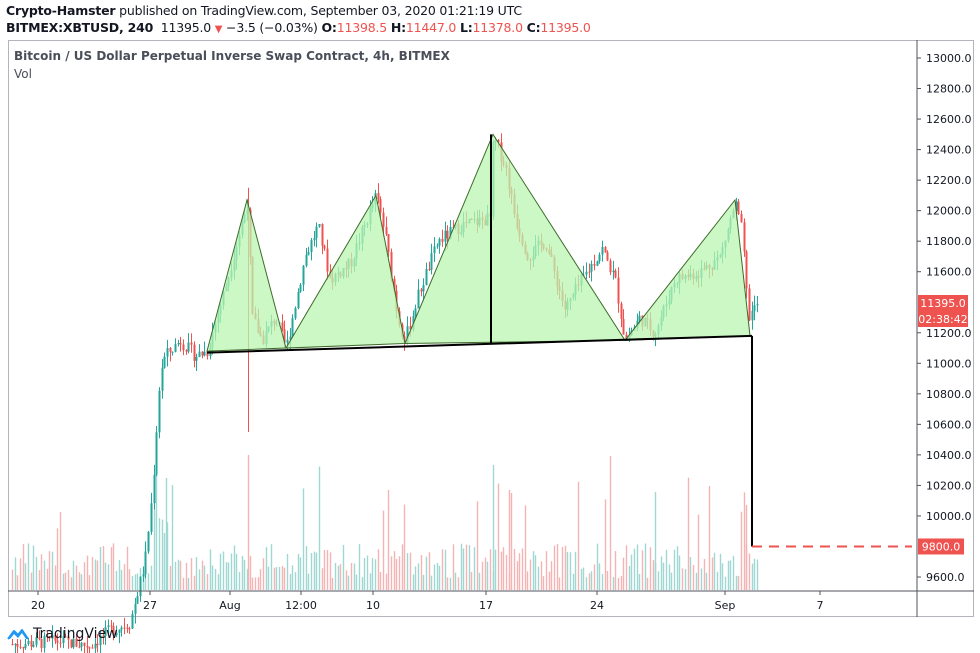  Describe the element at coordinates (949, 58) in the screenshot. I see `price-tick-label: 13000.0` at that location.